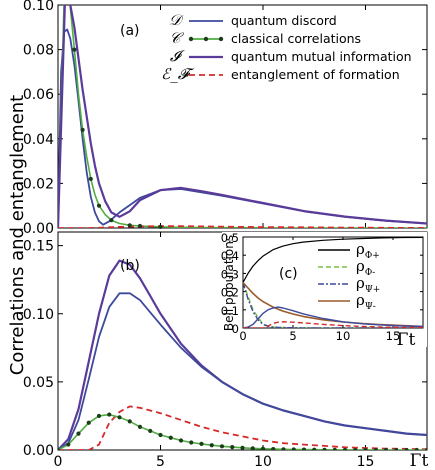 This screenshot has height=470, width=435. Describe the element at coordinates (176, 20) in the screenshot. I see `legend-a-symbol-0: 𝒟` at that location.